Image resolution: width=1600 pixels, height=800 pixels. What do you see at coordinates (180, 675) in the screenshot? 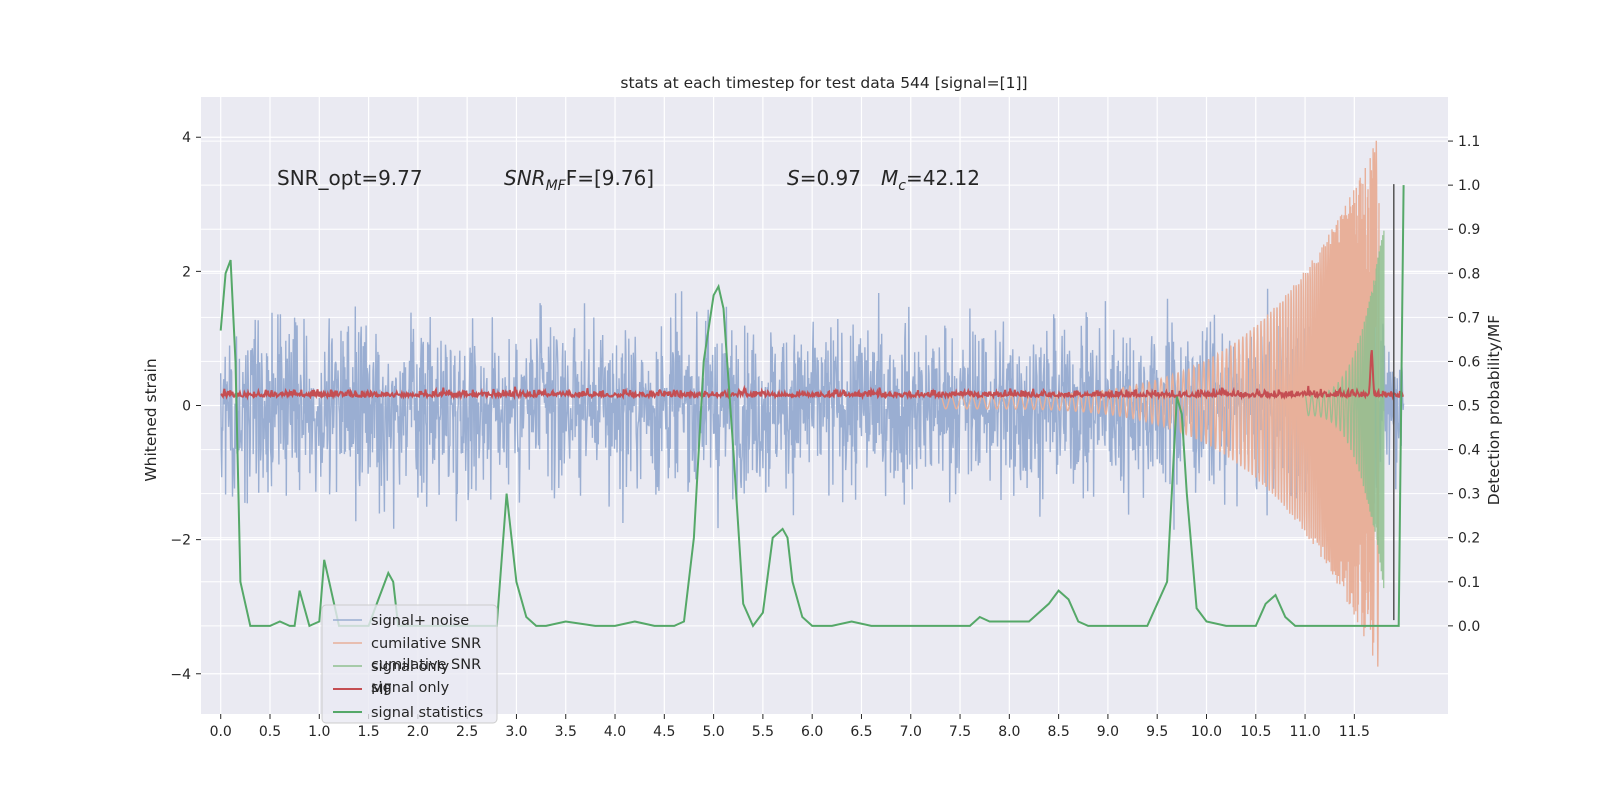
I see `y-tick-label-left: −4` at bounding box center [180, 675].